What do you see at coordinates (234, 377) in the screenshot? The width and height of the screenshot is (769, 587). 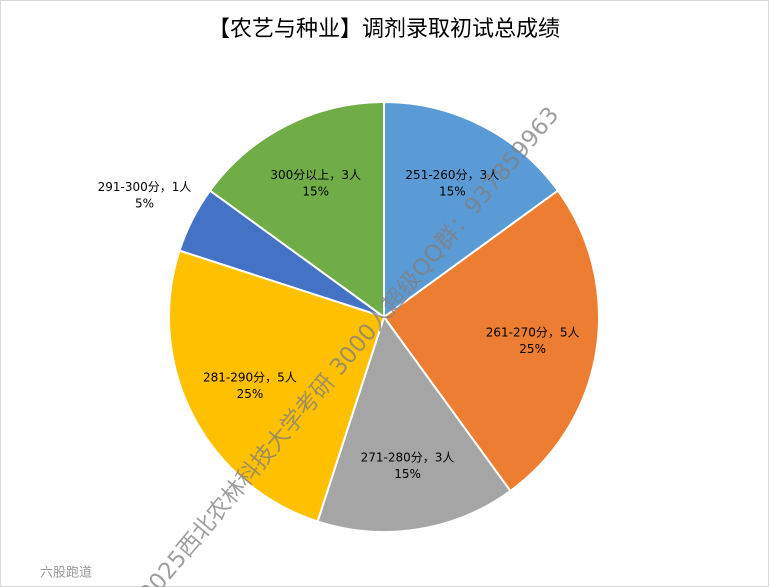 I see `category-label: 281-290分` at bounding box center [234, 377].